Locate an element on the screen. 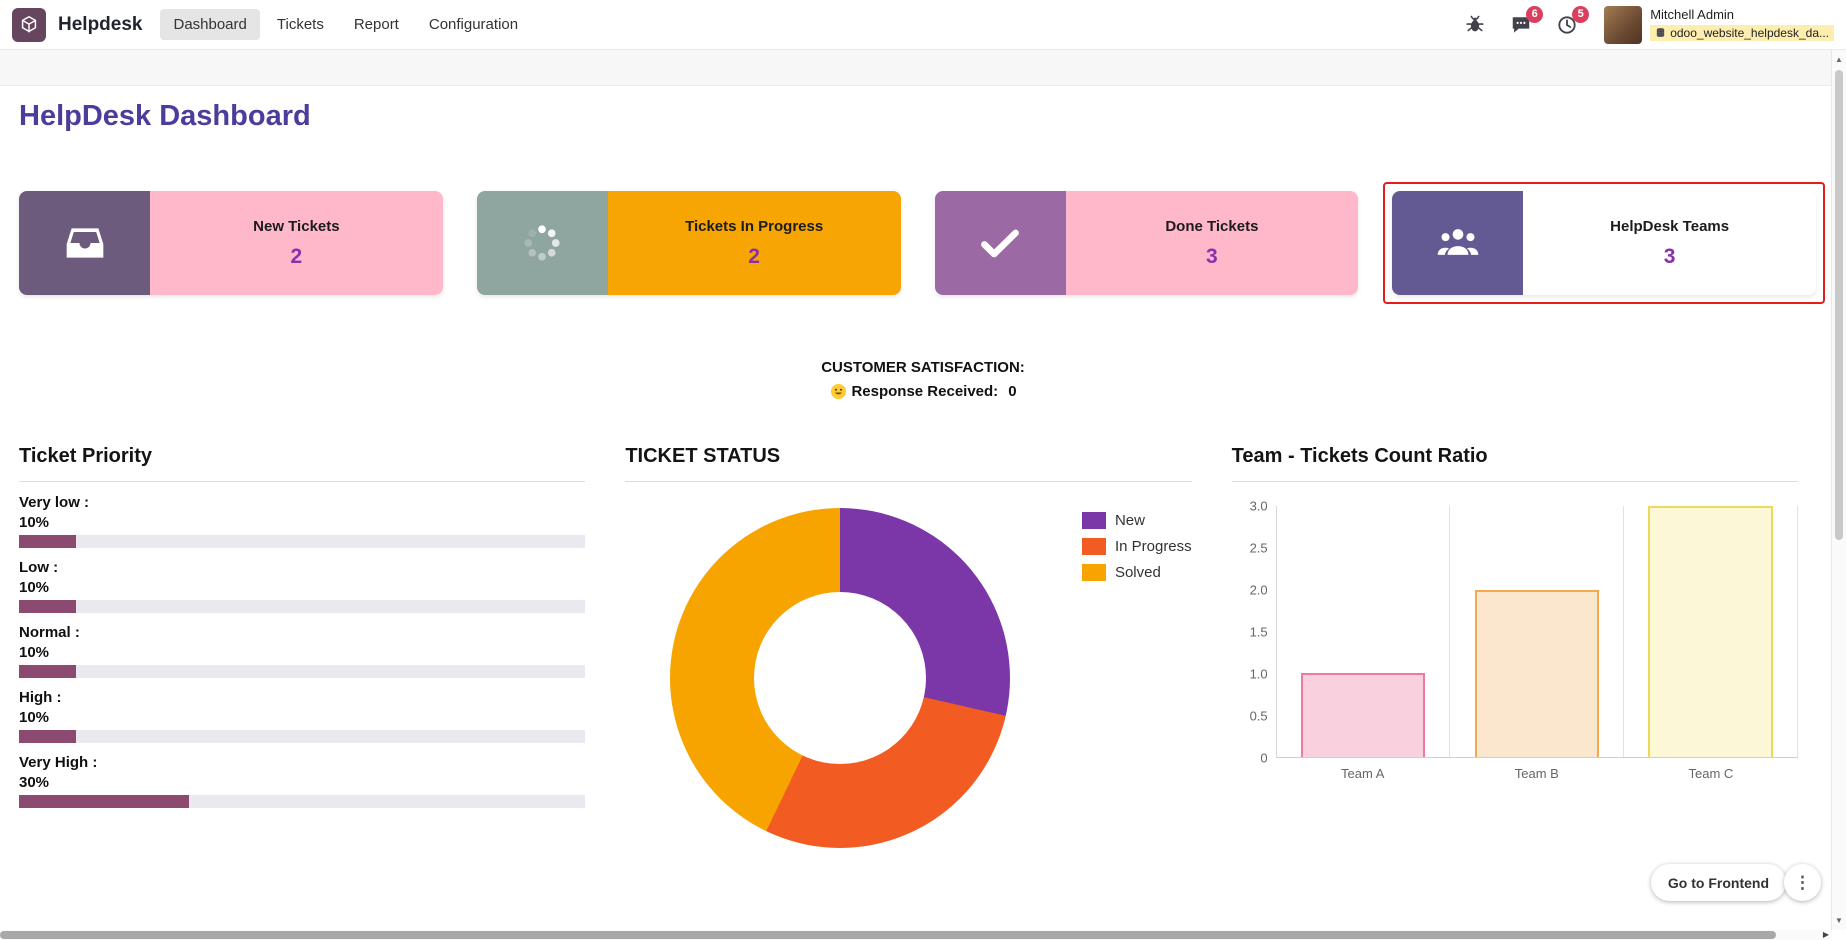 The height and width of the screenshot is (940, 1846). y-tick: 1.0 is located at coordinates (1258, 674).